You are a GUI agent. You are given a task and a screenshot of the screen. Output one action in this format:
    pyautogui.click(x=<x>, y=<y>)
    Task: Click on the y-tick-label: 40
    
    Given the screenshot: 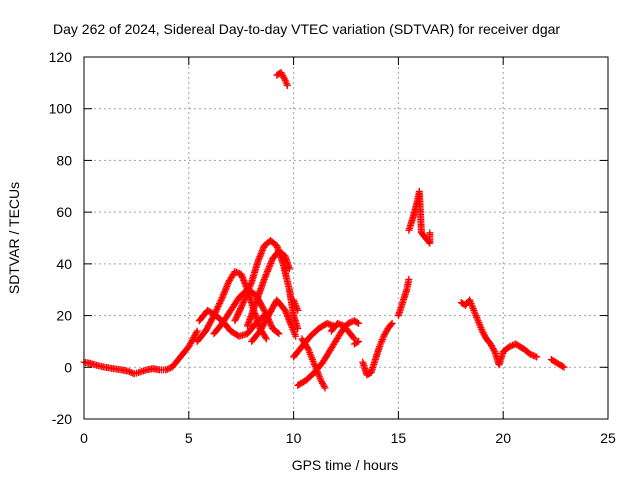 What is the action you would take?
    pyautogui.click(x=64, y=264)
    